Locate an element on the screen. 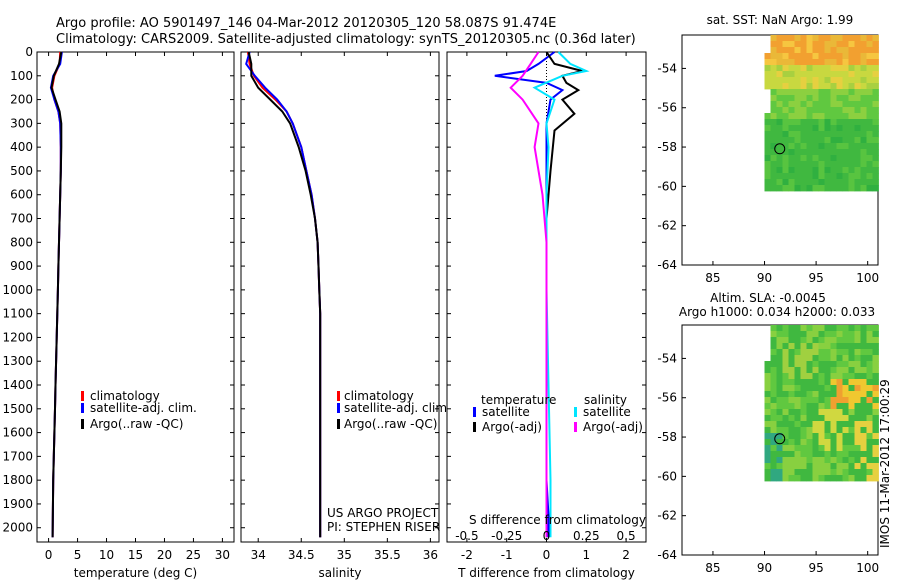 Image resolution: width=900 pixels, height=580 pixels. salinity-xtick-label: 34 is located at coordinates (258, 555).